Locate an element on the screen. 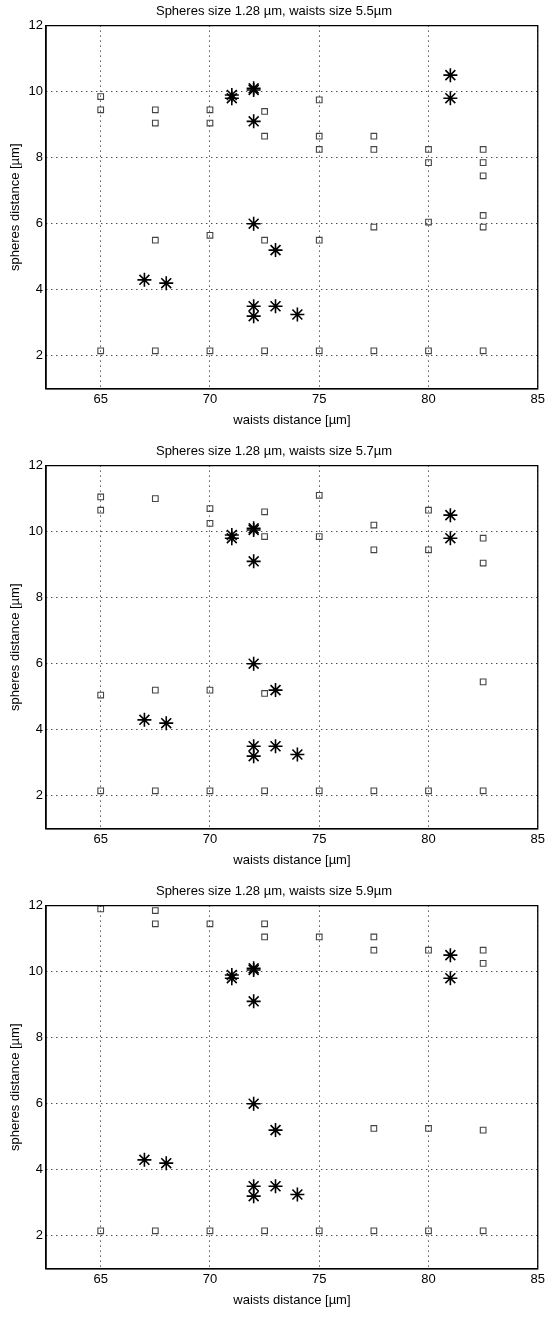  chart-title: Spheres size 1.28 µm, waists size 5.7µm is located at coordinates (274, 451).